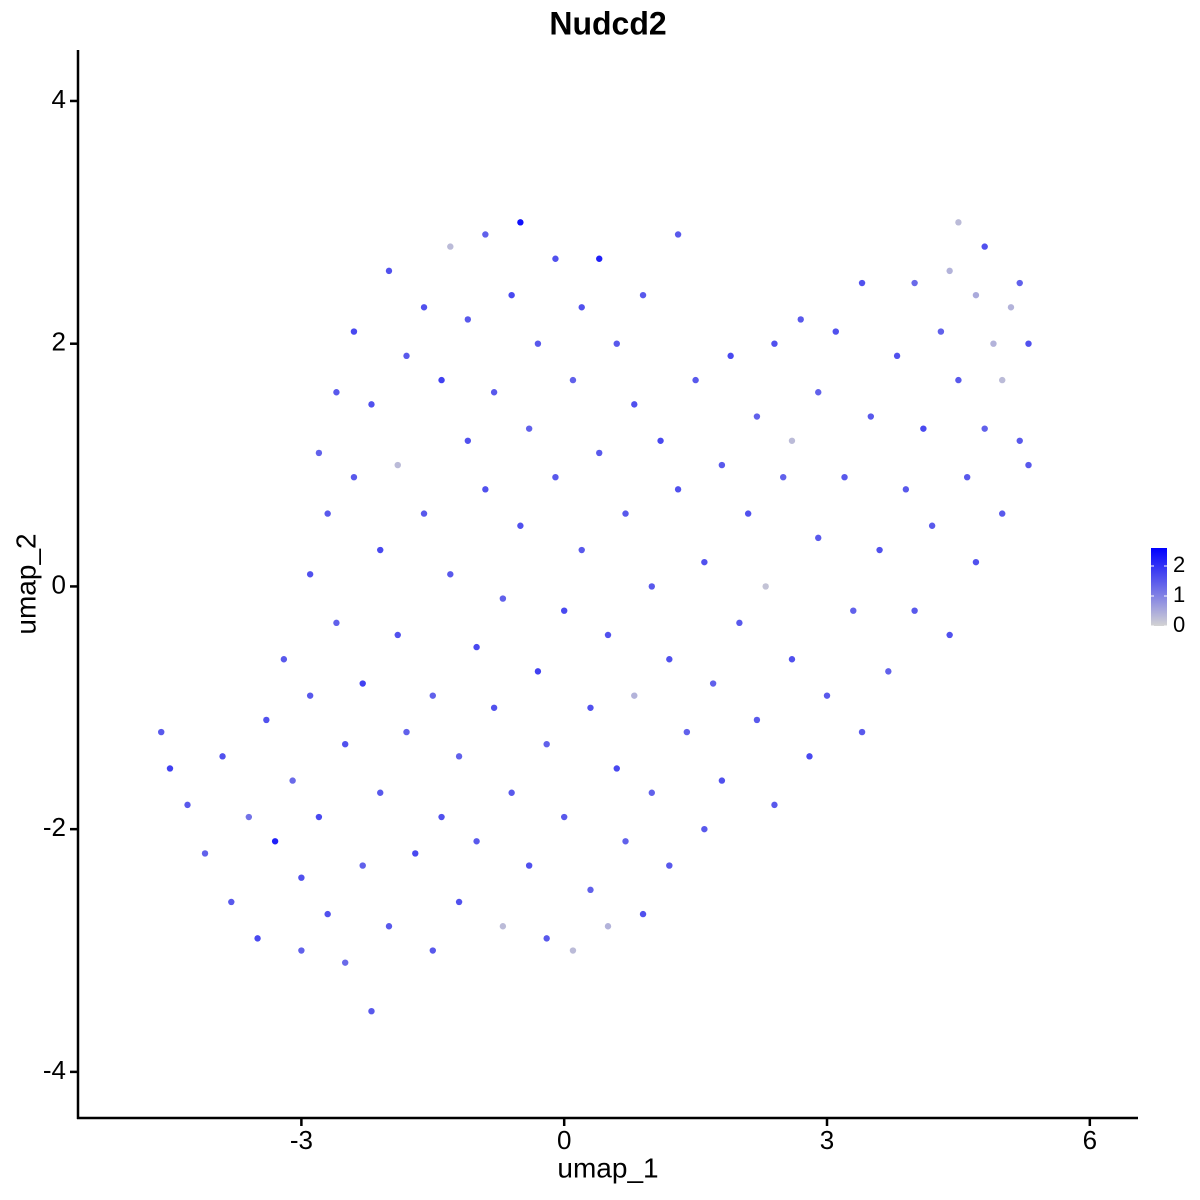 Image resolution: width=1200 pixels, height=1200 pixels. I want to click on colorbar-tick-label: 0, so click(1179, 624).